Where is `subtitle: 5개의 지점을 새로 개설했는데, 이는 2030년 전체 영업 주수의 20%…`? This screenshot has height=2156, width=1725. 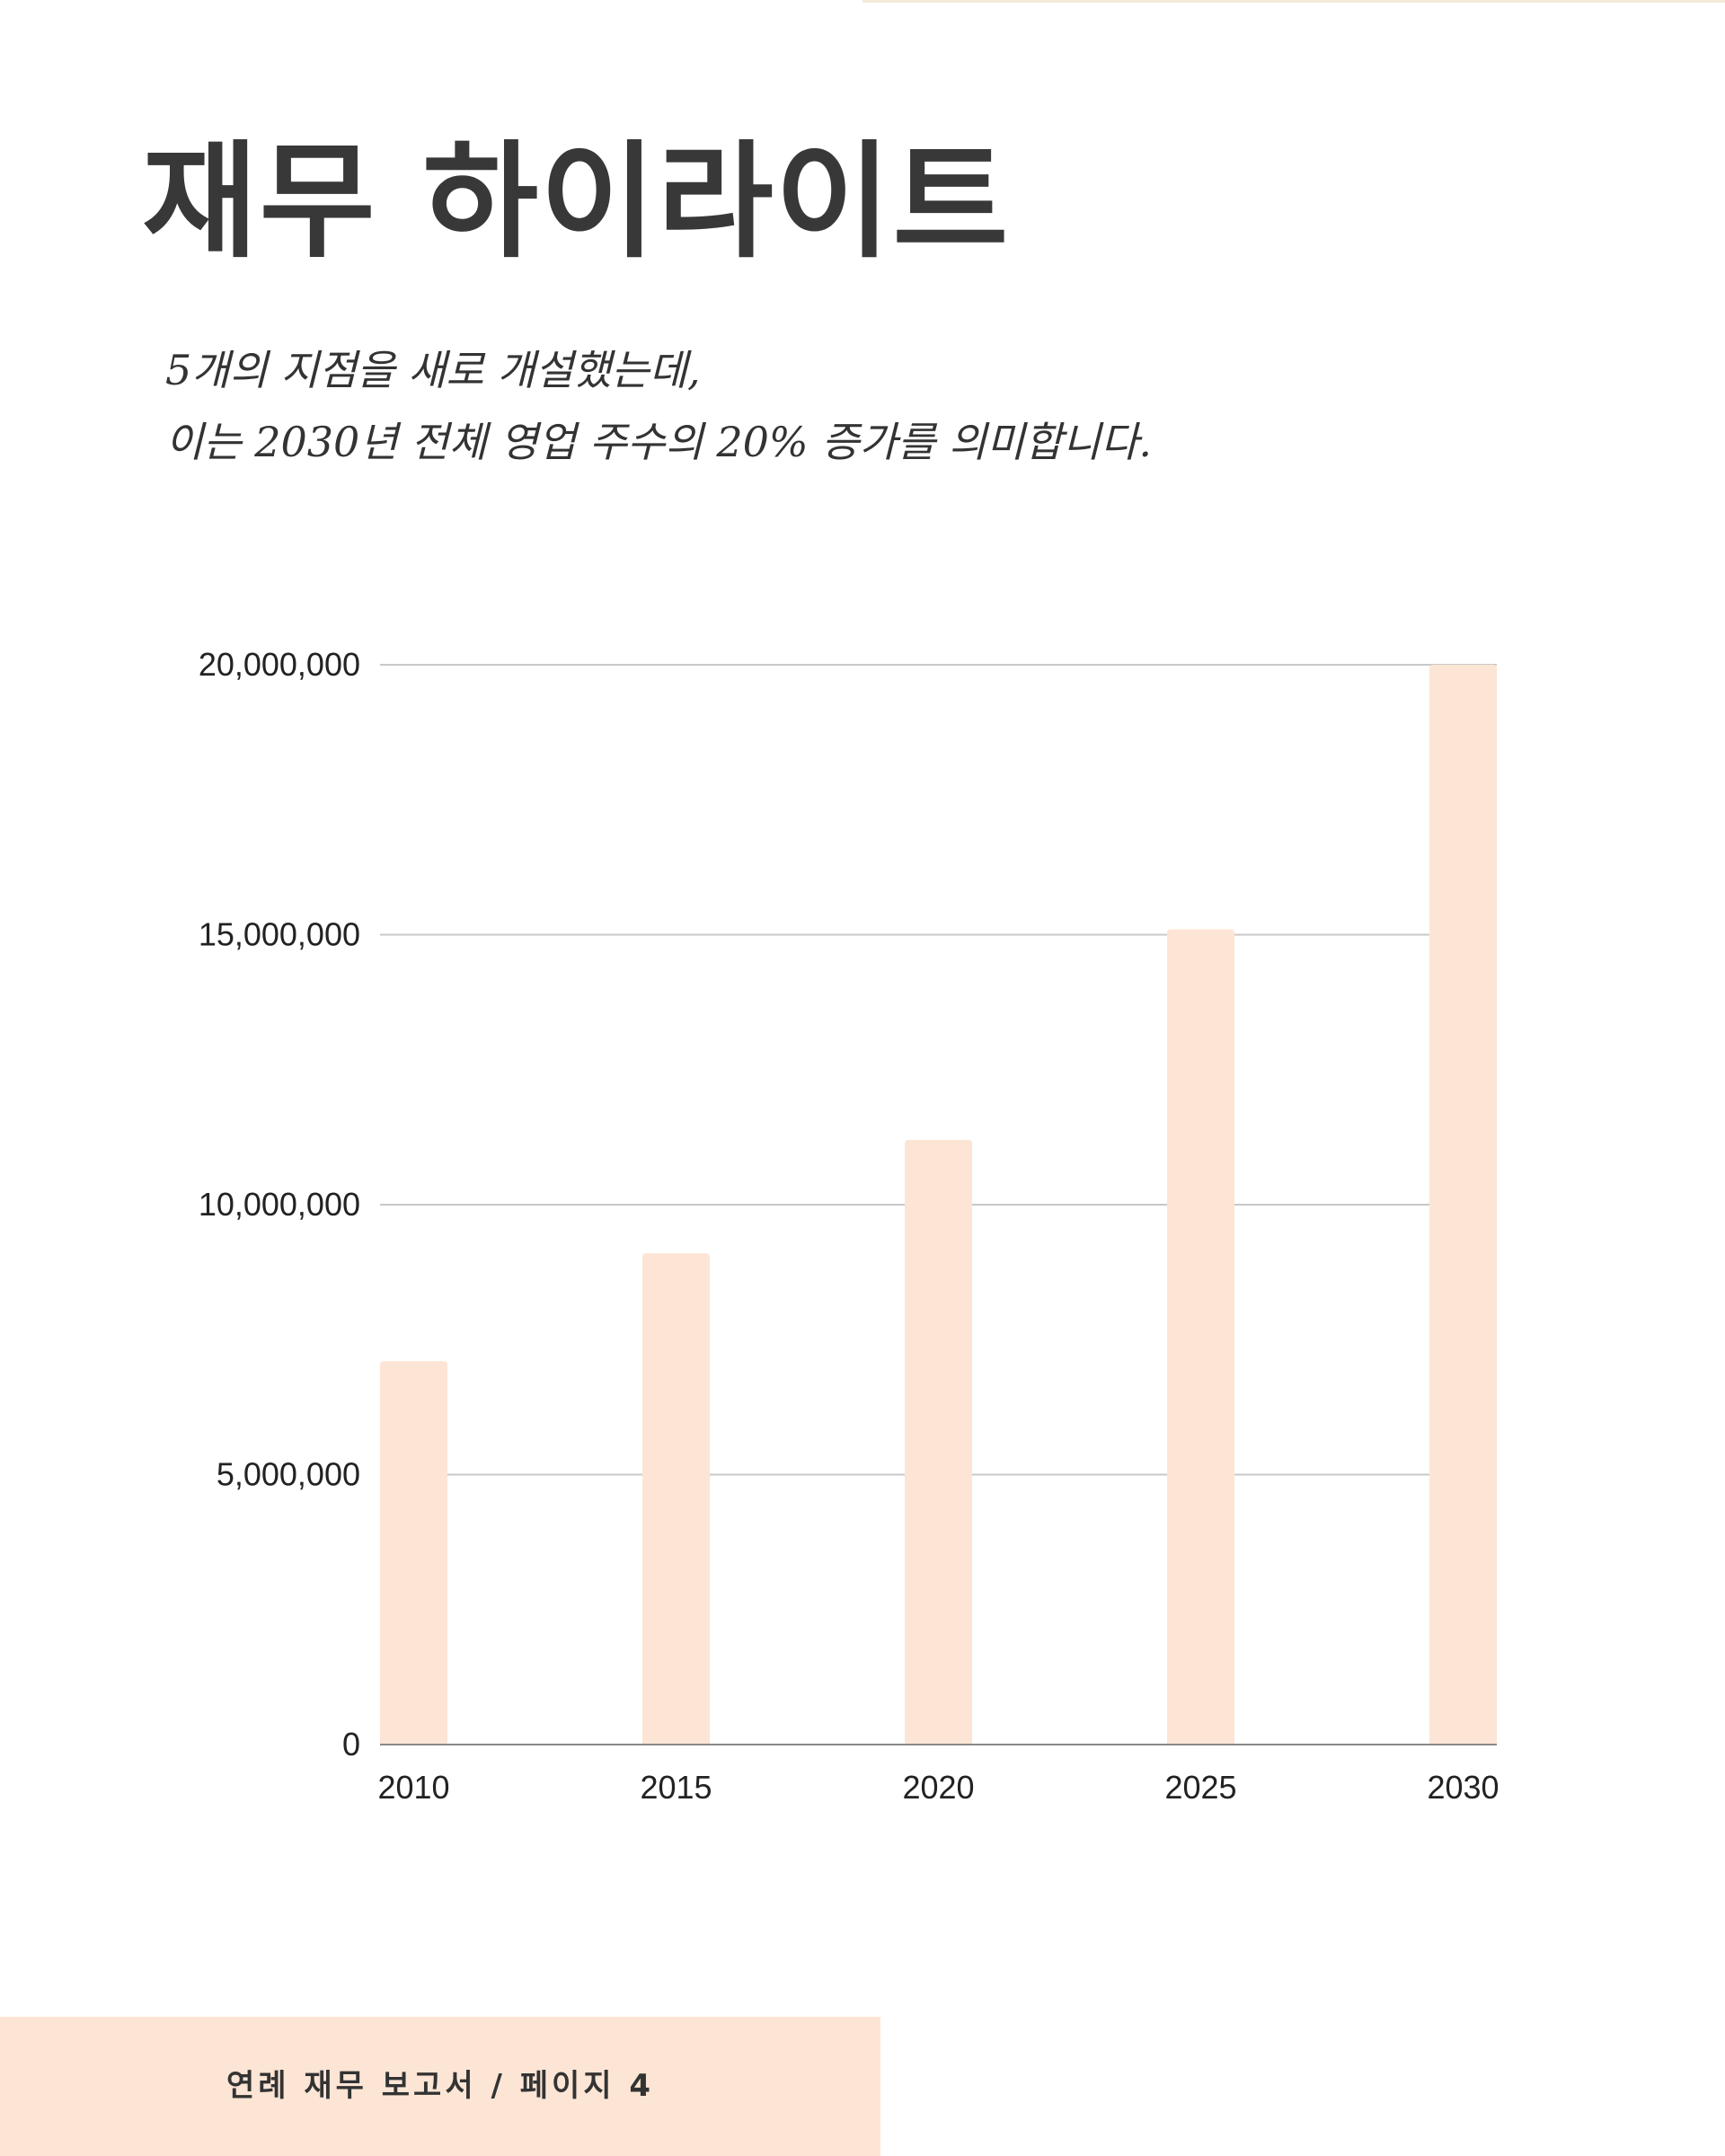 subtitle: 5개의 지점을 새로 개설했는데, 이는 2030년 전체 영업 주수의 20%… is located at coordinates (658, 406).